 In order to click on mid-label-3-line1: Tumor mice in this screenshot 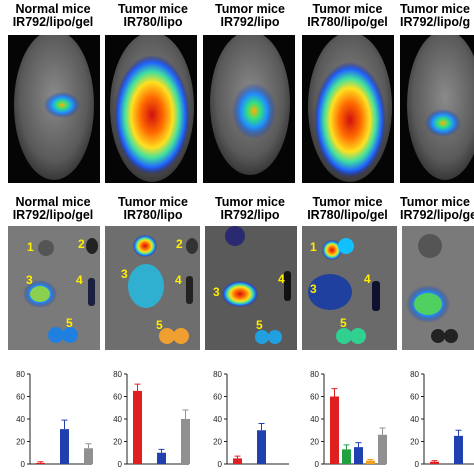, I will do `click(250, 202)`.